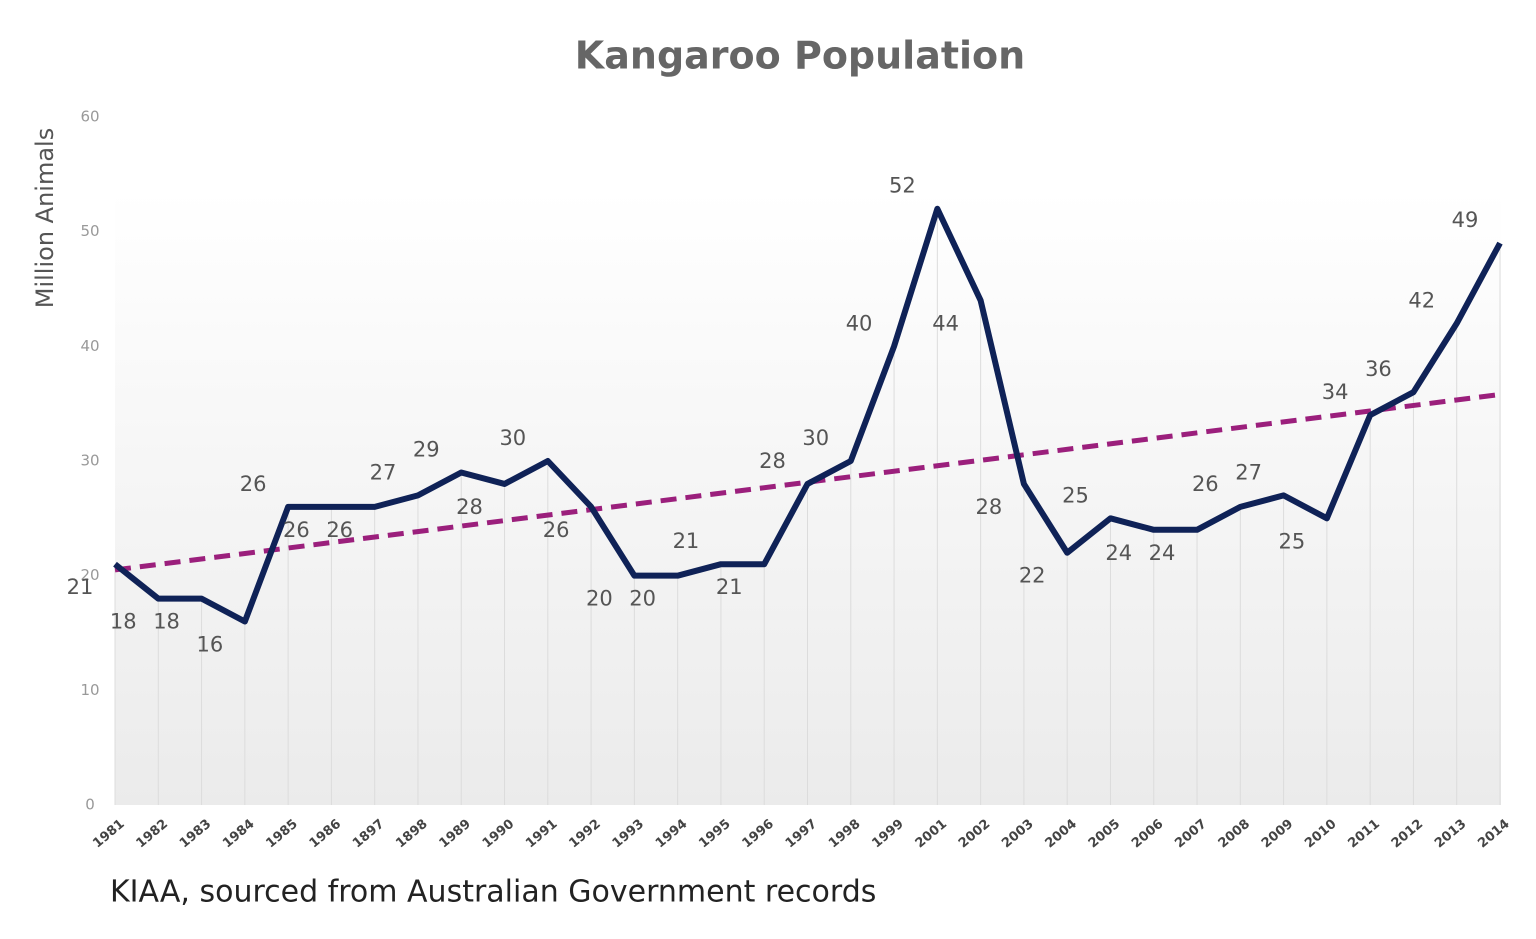  What do you see at coordinates (945, 323) in the screenshot?
I see `data-label: 44` at bounding box center [945, 323].